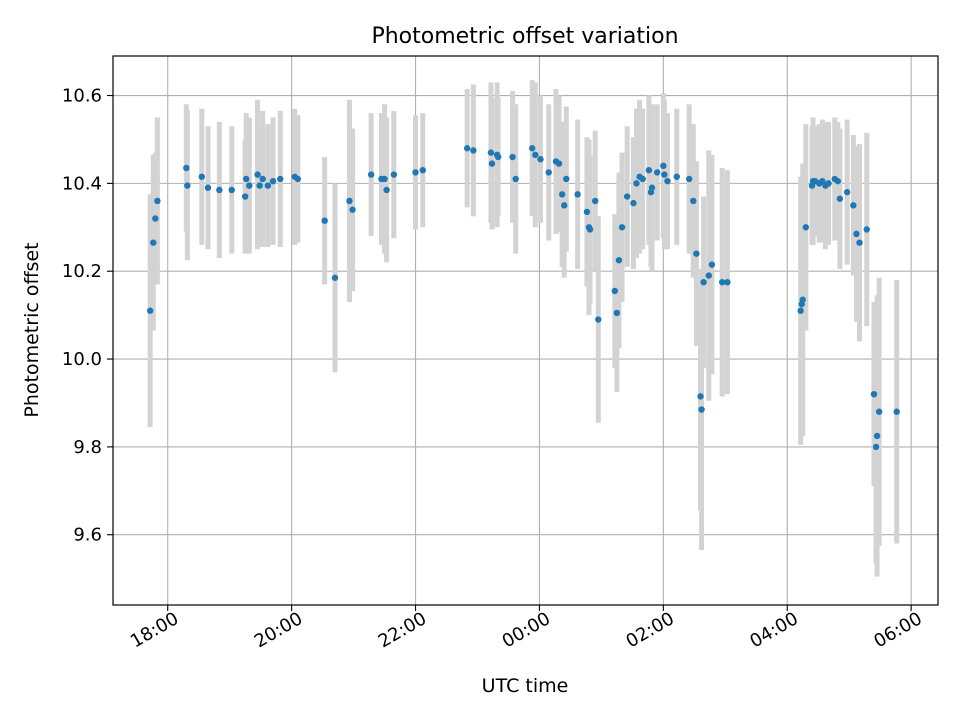 Image resolution: width=960 pixels, height=720 pixels. What do you see at coordinates (82, 96) in the screenshot?
I see `y-tick-label: 10.6` at bounding box center [82, 96].